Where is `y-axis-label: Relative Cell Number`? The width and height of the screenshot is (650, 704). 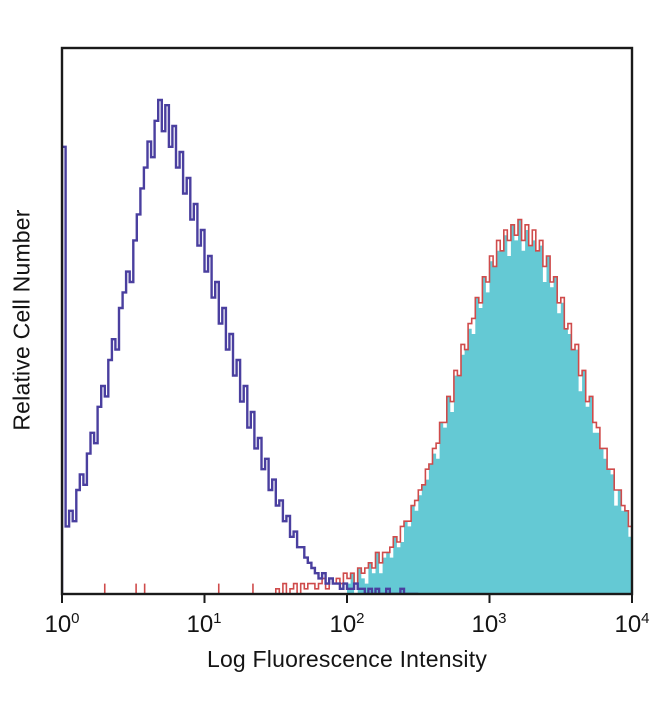 y-axis-label: Relative Cell Number is located at coordinates (21, 320).